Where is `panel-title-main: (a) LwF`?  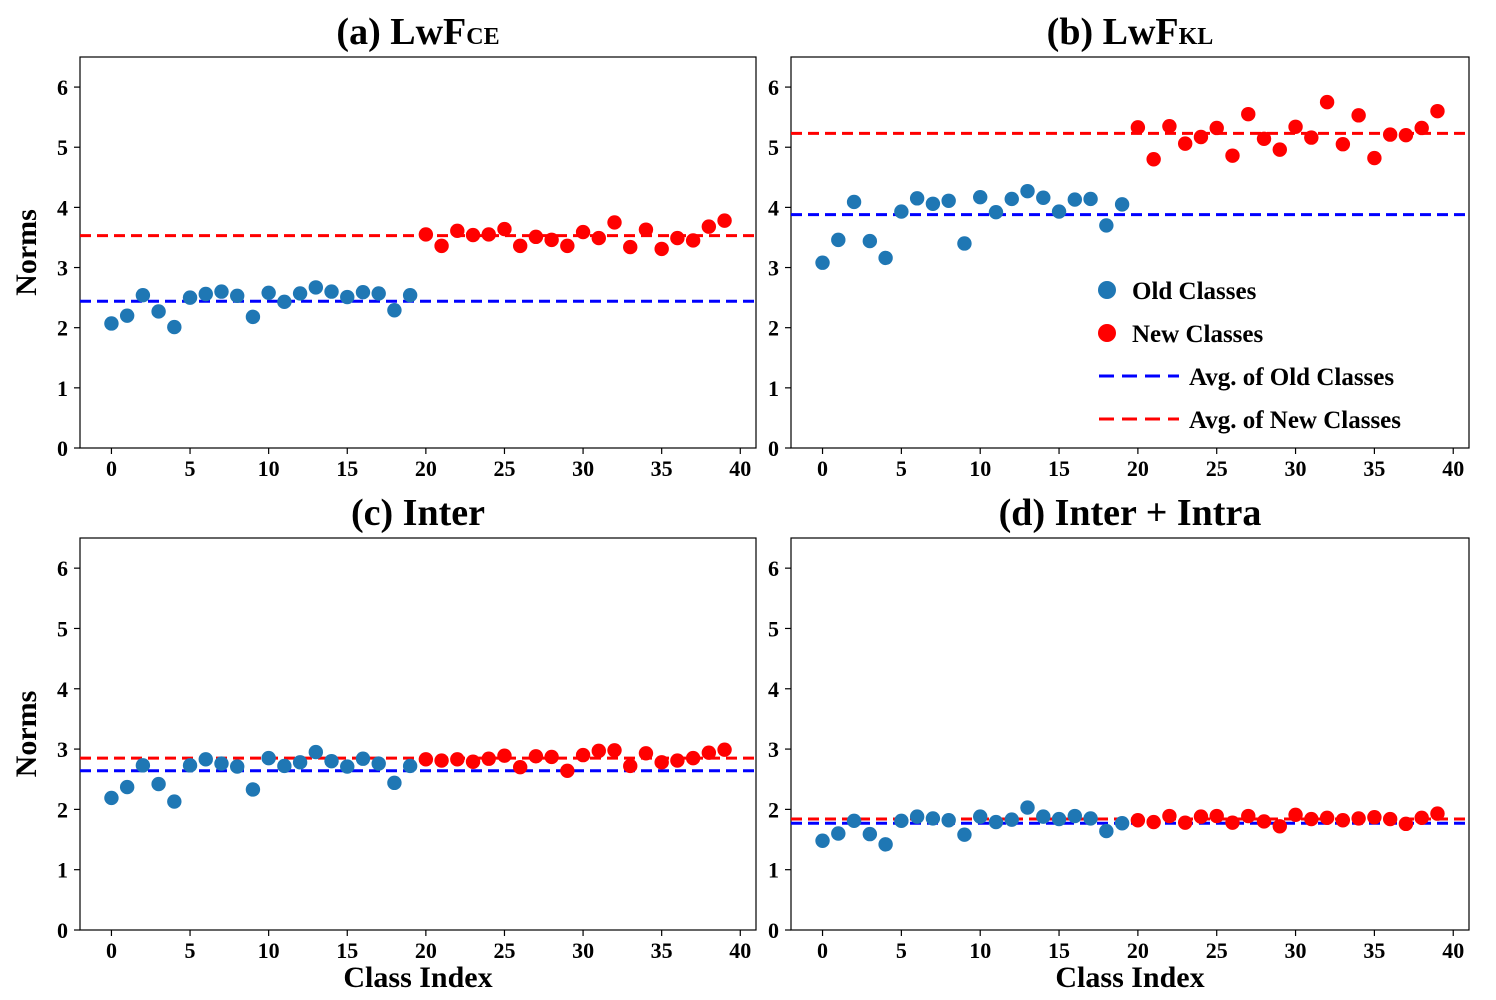 panel-title-main: (a) LwF is located at coordinates (401, 32).